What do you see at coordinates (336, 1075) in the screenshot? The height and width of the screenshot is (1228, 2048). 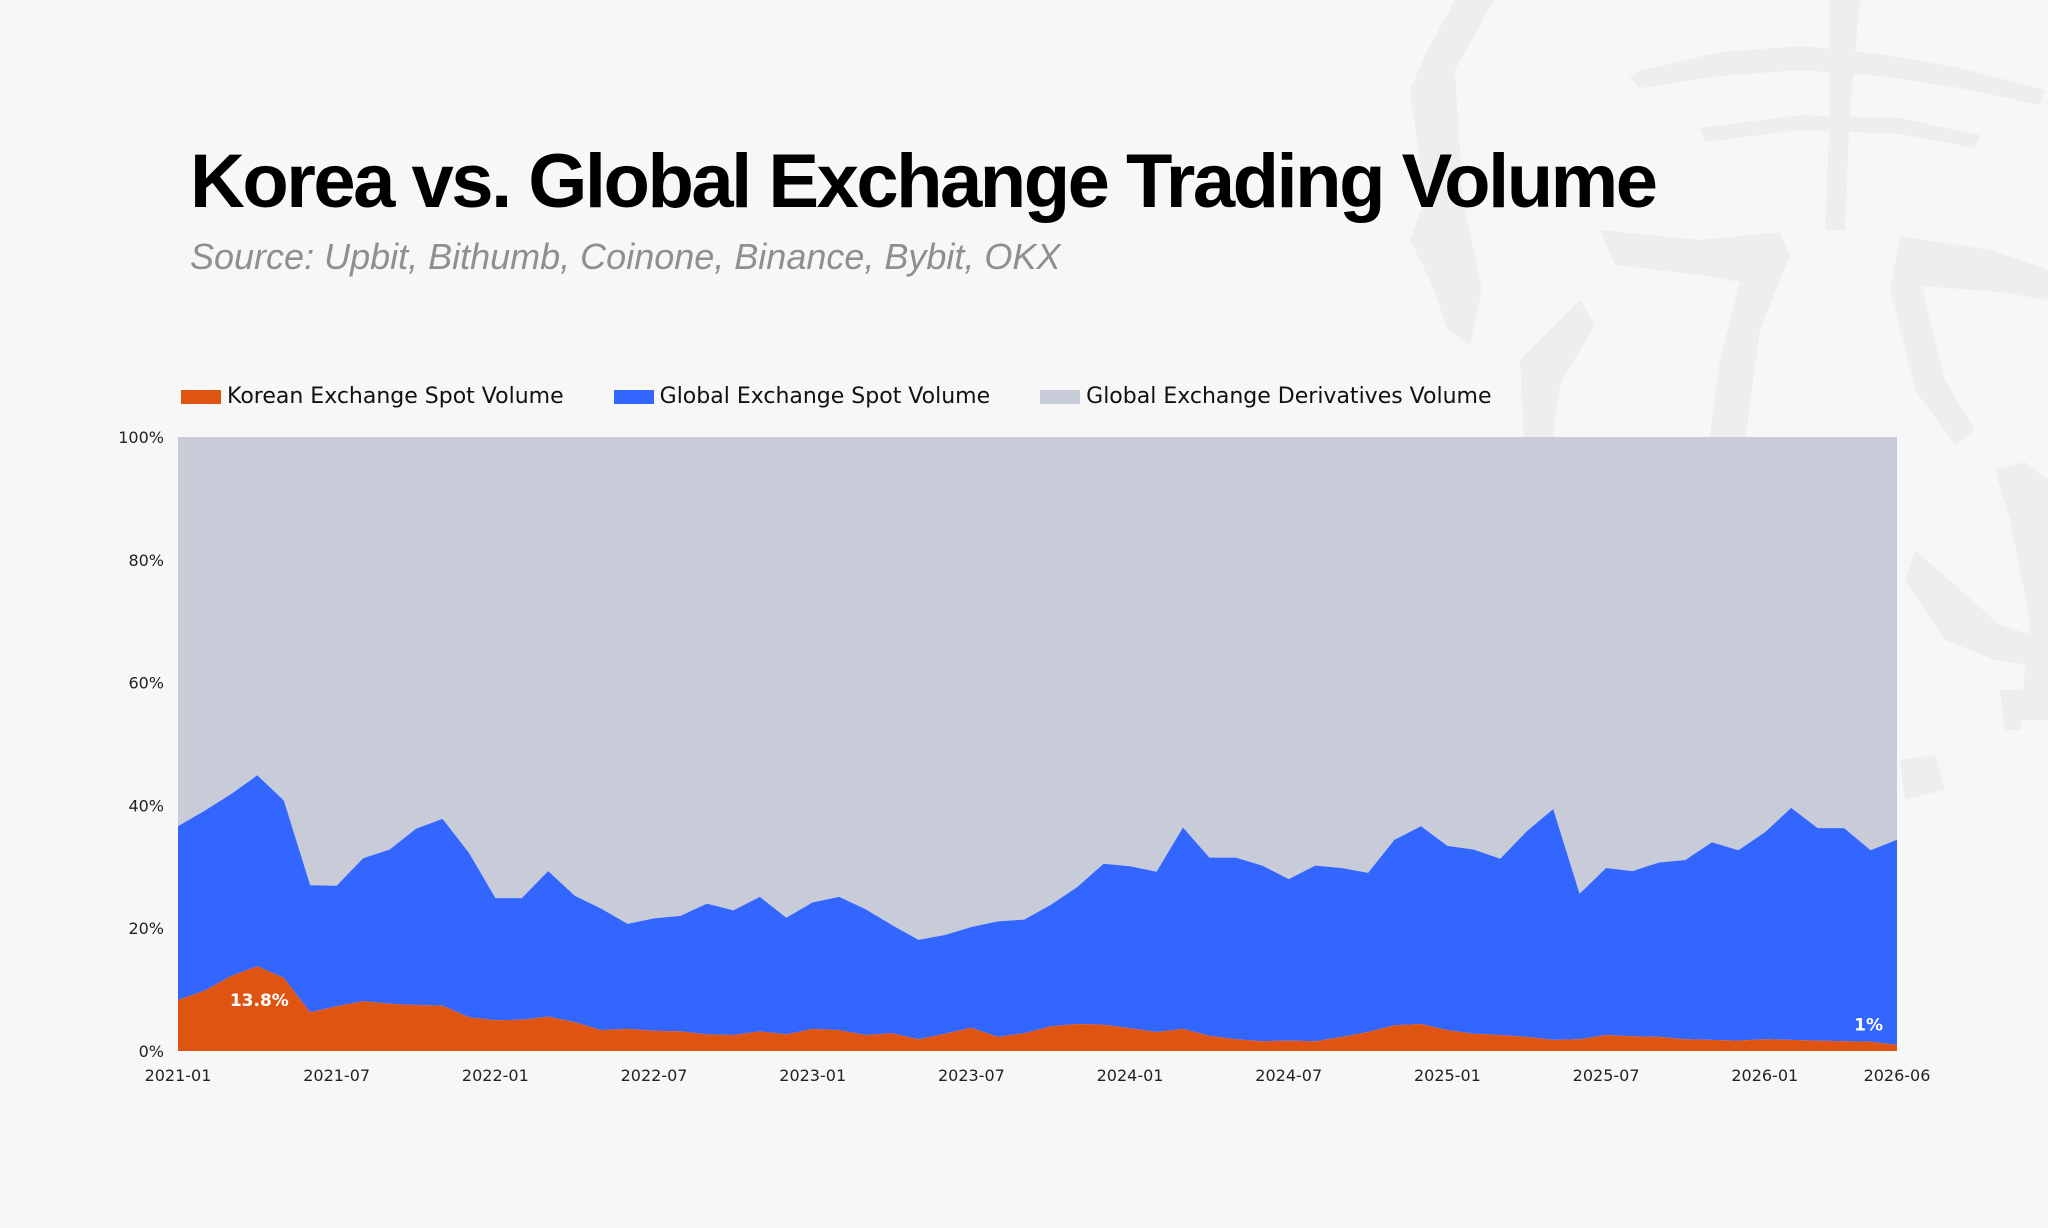 I see `x-tick-label: 2021-07` at bounding box center [336, 1075].